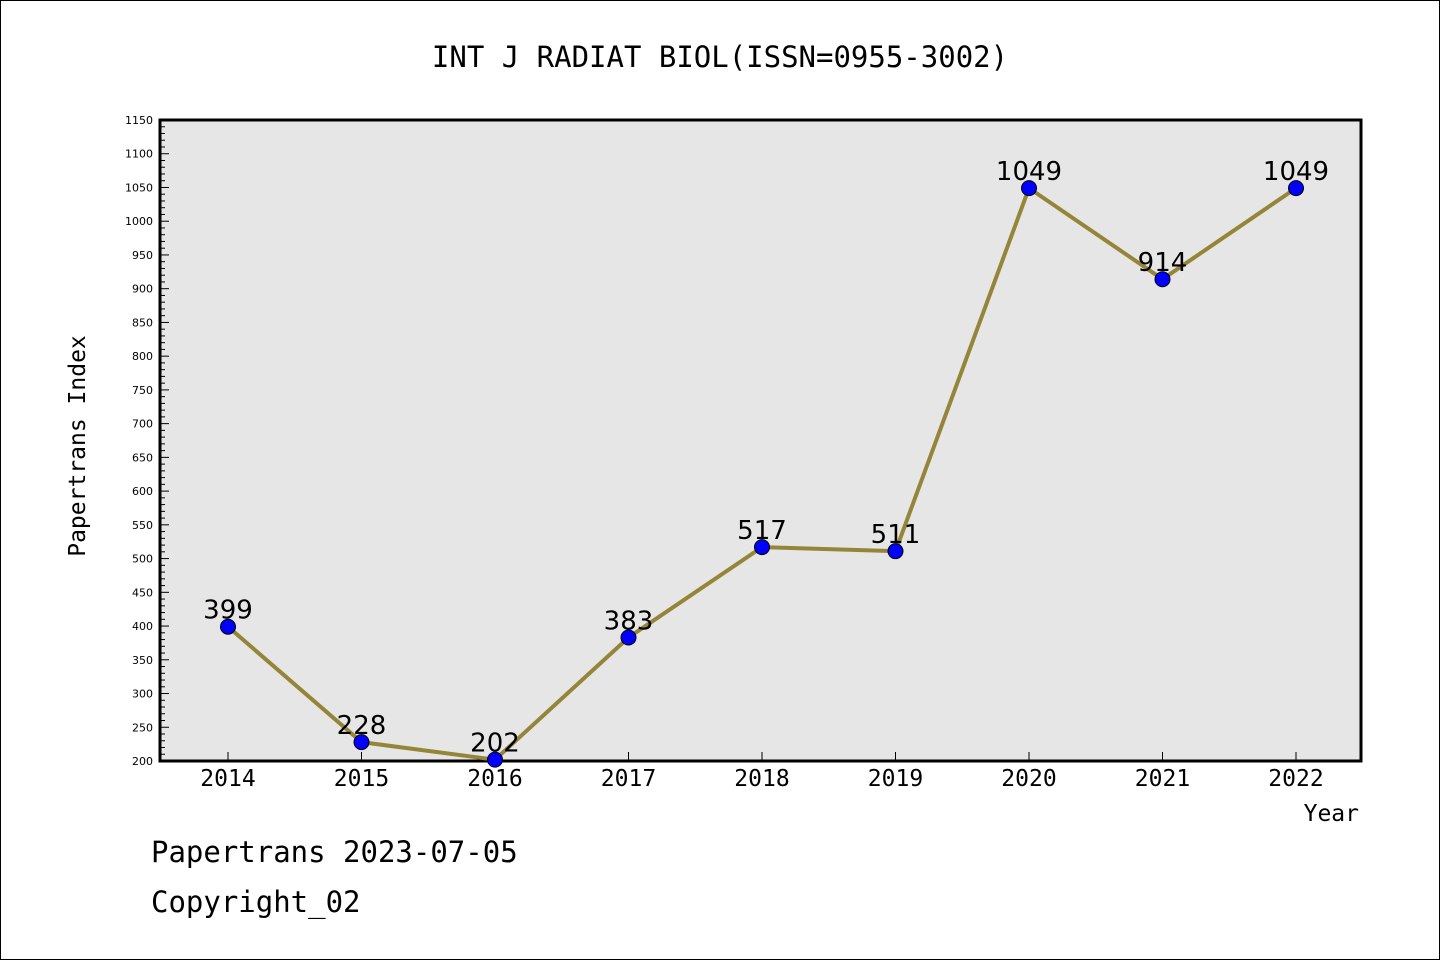 This screenshot has height=960, width=1440. What do you see at coordinates (142, 390) in the screenshot?
I see `y-tick-label: 750` at bounding box center [142, 390].